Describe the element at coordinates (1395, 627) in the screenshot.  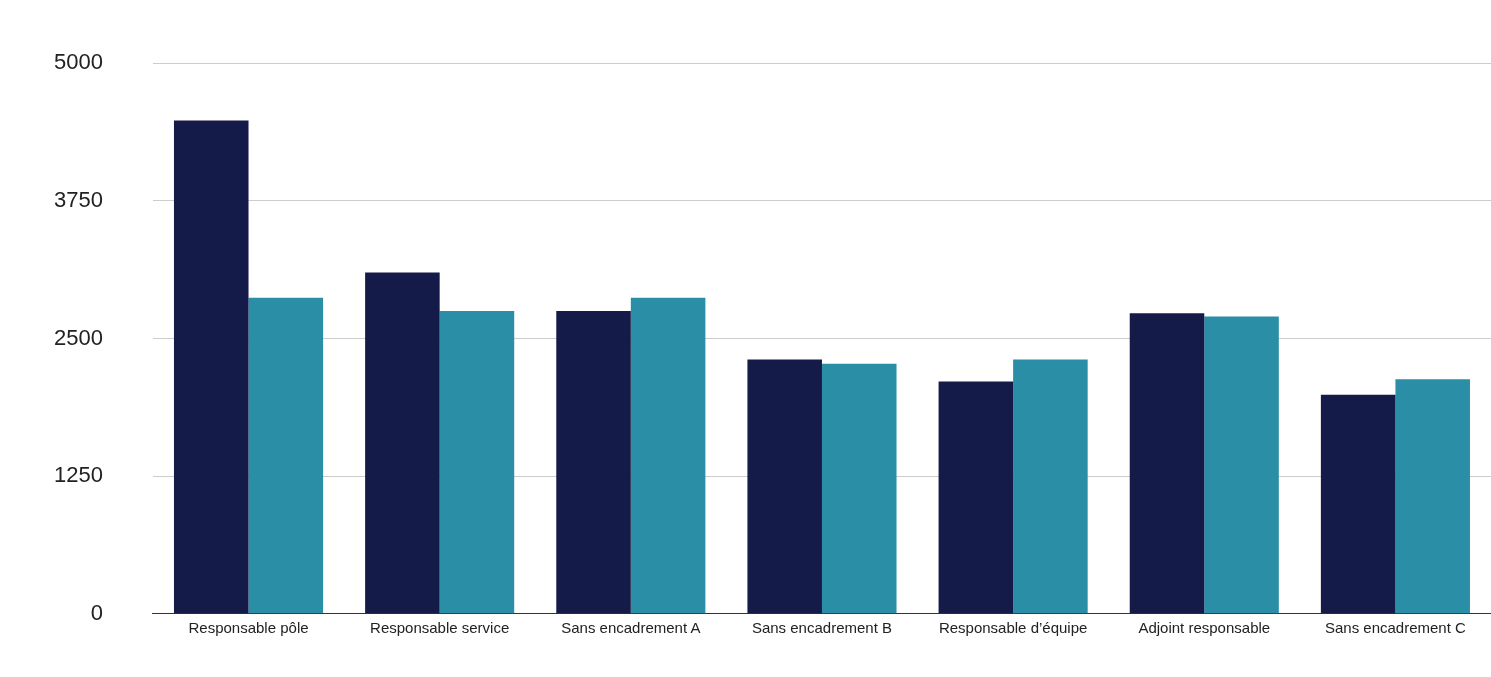
I see `x-tick-label: Sans encadrement C` at that location.